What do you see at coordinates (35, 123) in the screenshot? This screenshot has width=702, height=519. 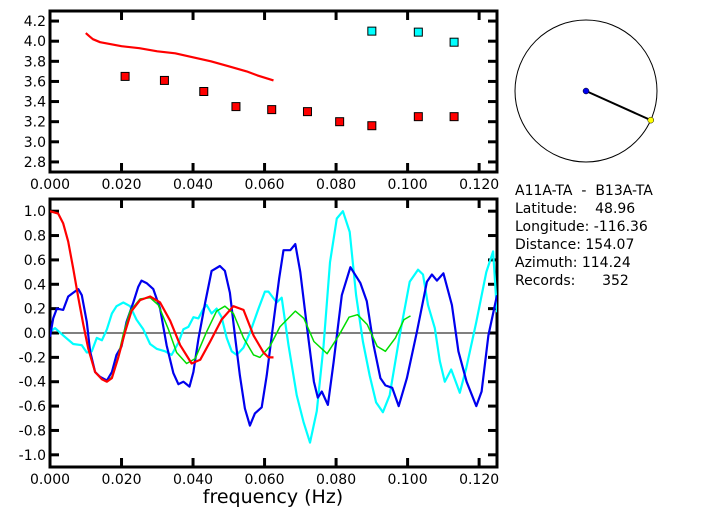 I see `y-tick-label: 3.2` at bounding box center [35, 123].